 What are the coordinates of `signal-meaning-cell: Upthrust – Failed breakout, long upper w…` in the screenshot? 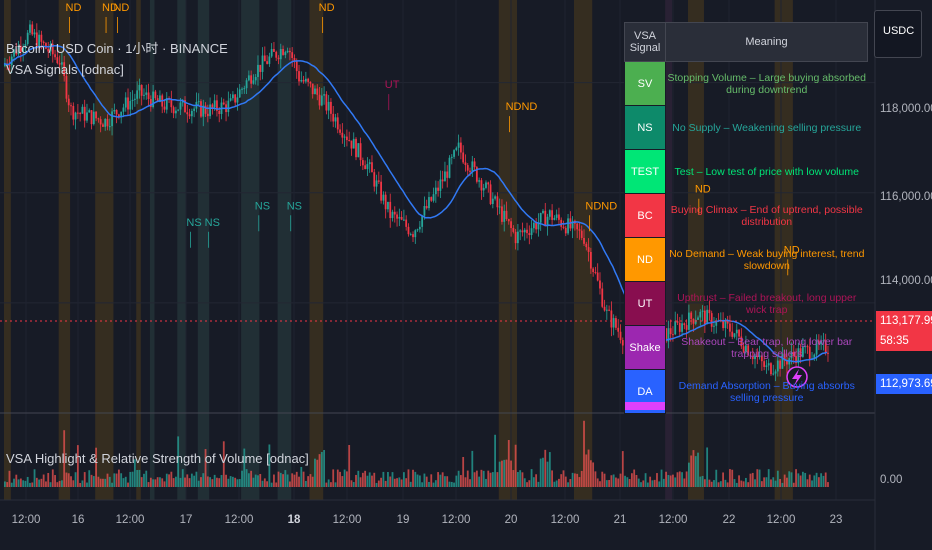 It's located at (767, 303).